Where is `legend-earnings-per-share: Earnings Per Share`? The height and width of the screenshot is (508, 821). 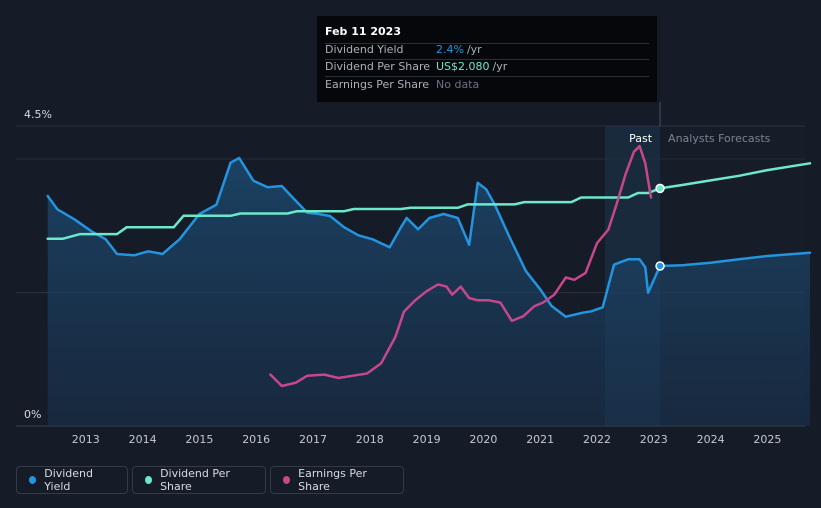
legend-earnings-per-share: Earnings Per Share is located at coordinates (337, 480).